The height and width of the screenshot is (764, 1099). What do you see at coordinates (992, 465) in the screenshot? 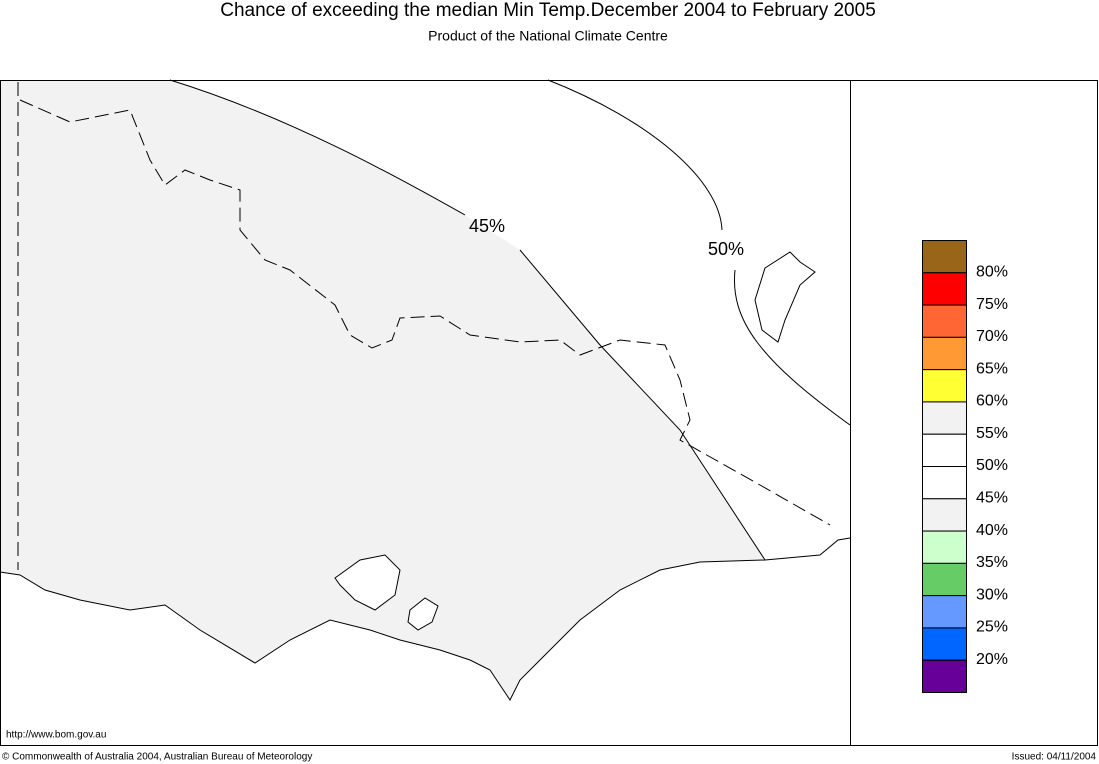
I see `legend-label: 50%` at bounding box center [992, 465].